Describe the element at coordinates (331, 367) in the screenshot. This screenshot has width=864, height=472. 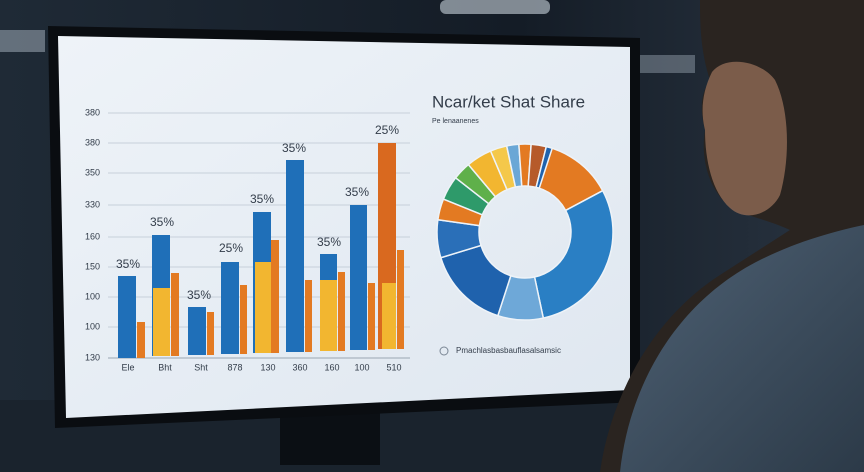
I see `x-tick-label: 160` at that location.